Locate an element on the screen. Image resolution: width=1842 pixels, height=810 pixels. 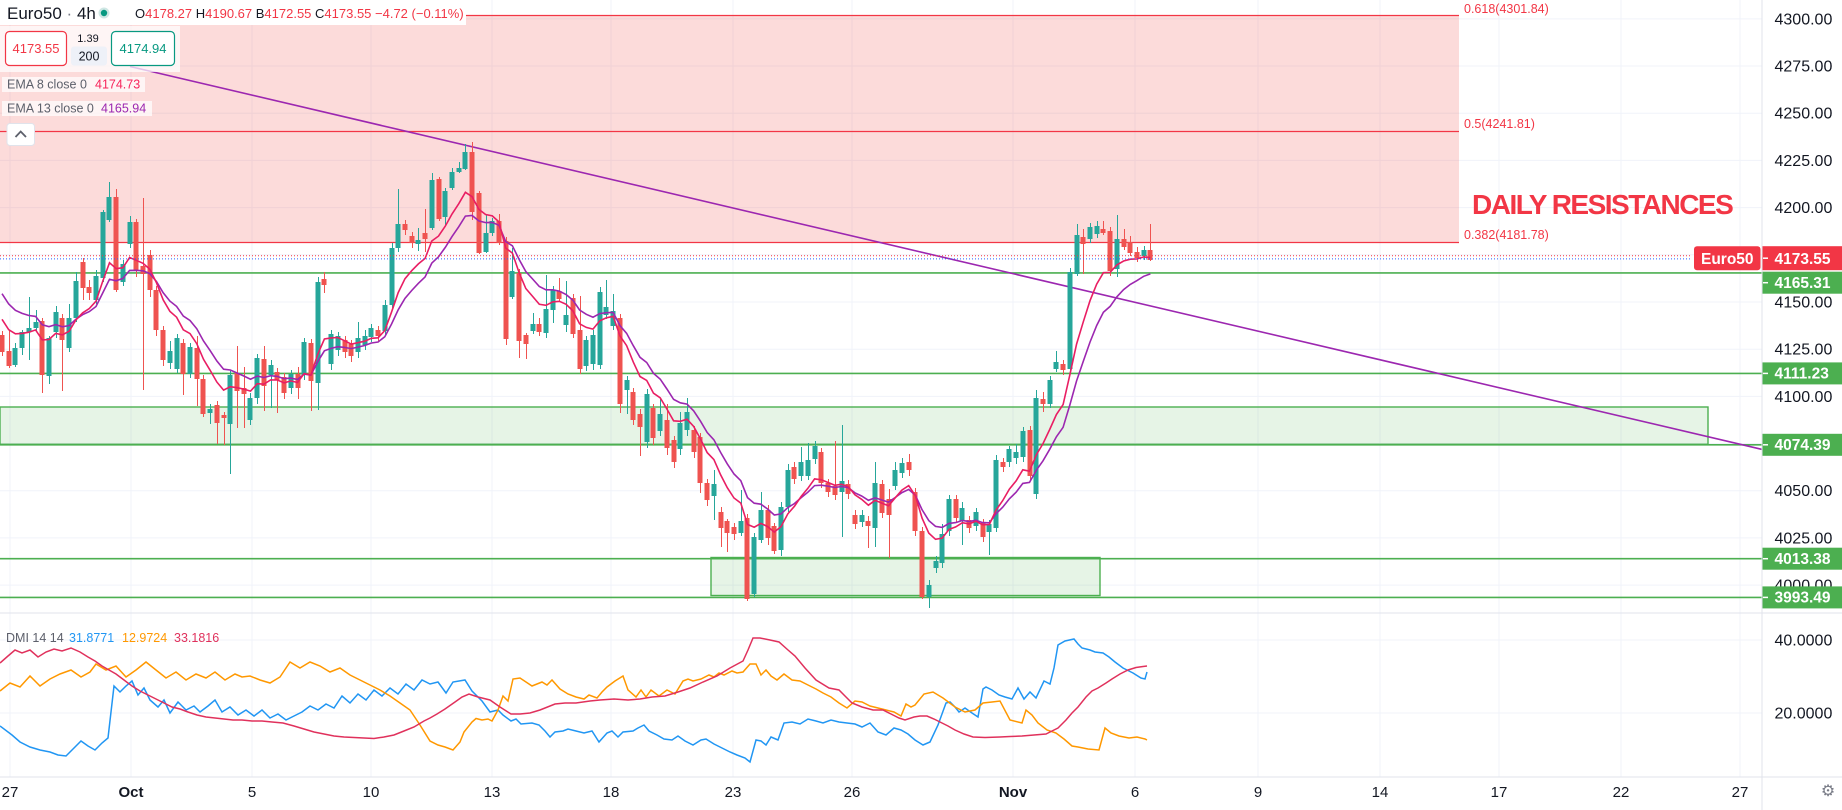
svg-text: 31.8771 is located at coordinates (91, 638).